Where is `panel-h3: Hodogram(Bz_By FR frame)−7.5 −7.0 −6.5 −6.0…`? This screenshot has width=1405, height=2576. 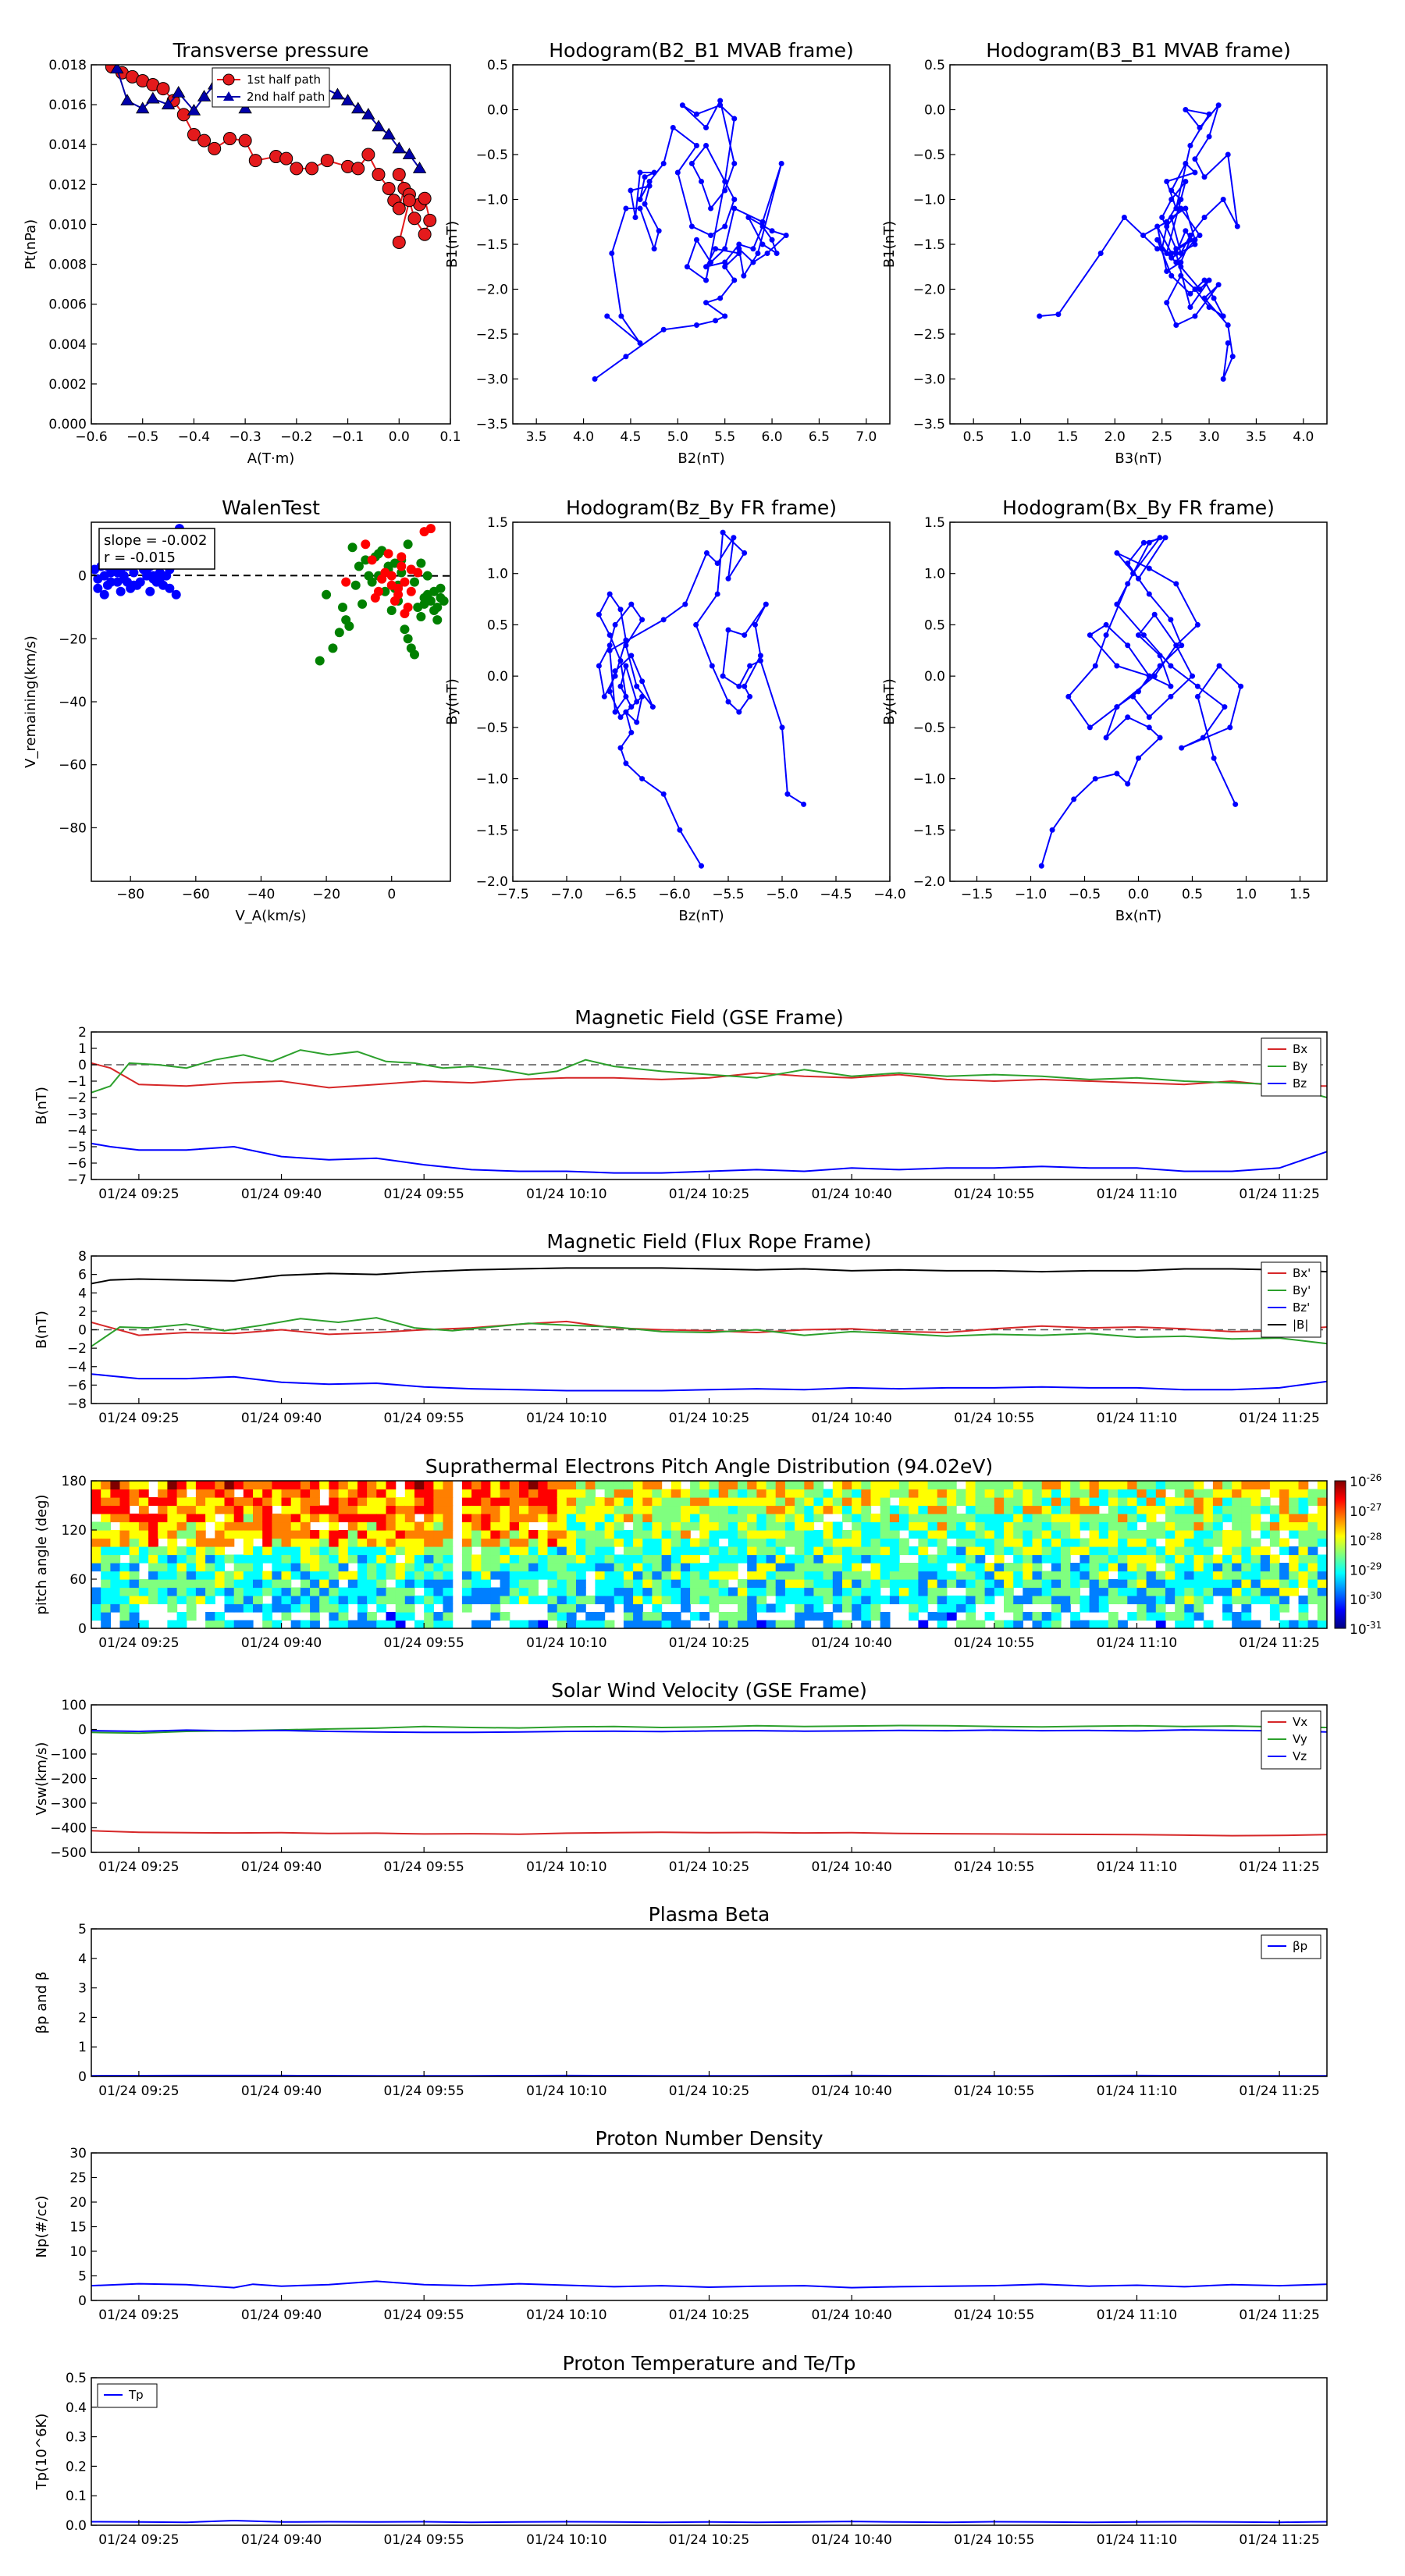
panel-h3: Hodogram(Bz_By FR frame)−7.5 −7.0 −6.5 −6.0… is located at coordinates (675, 710).